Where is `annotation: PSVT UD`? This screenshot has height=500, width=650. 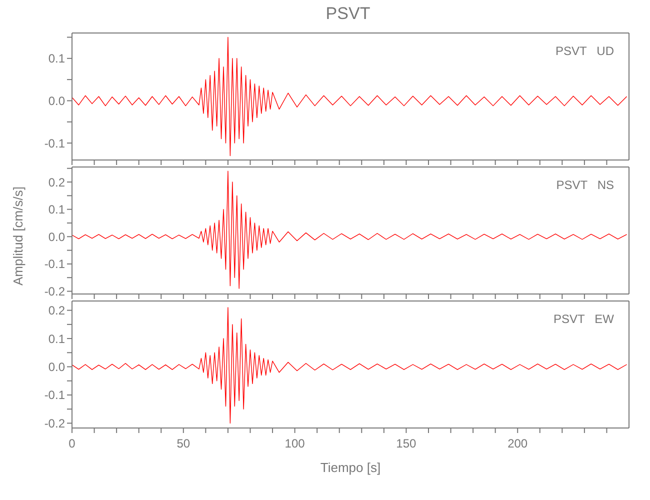 annotation: PSVT UD is located at coordinates (585, 51).